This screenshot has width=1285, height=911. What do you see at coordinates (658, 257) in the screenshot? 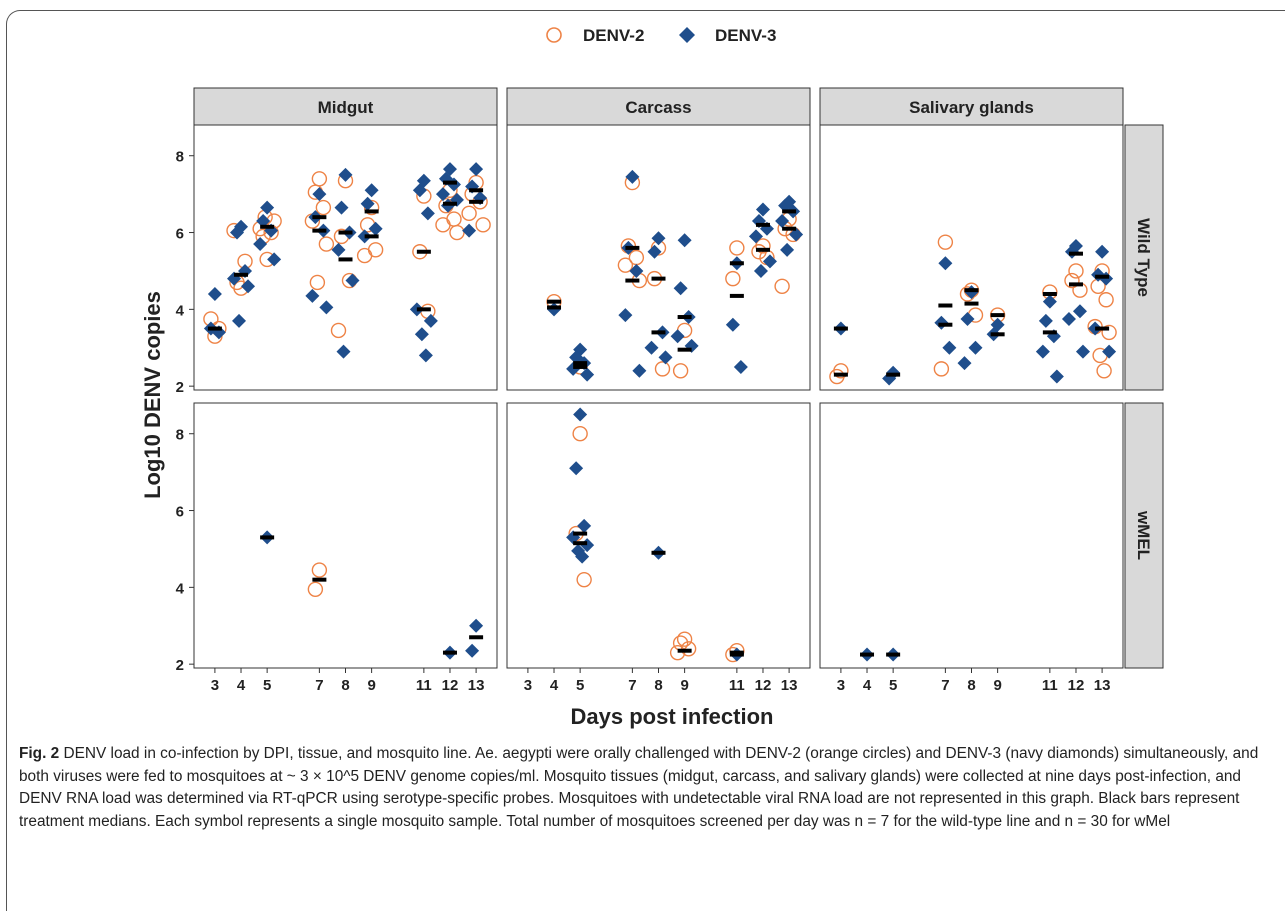
I see `panel-wild-type-carcass` at bounding box center [658, 257].